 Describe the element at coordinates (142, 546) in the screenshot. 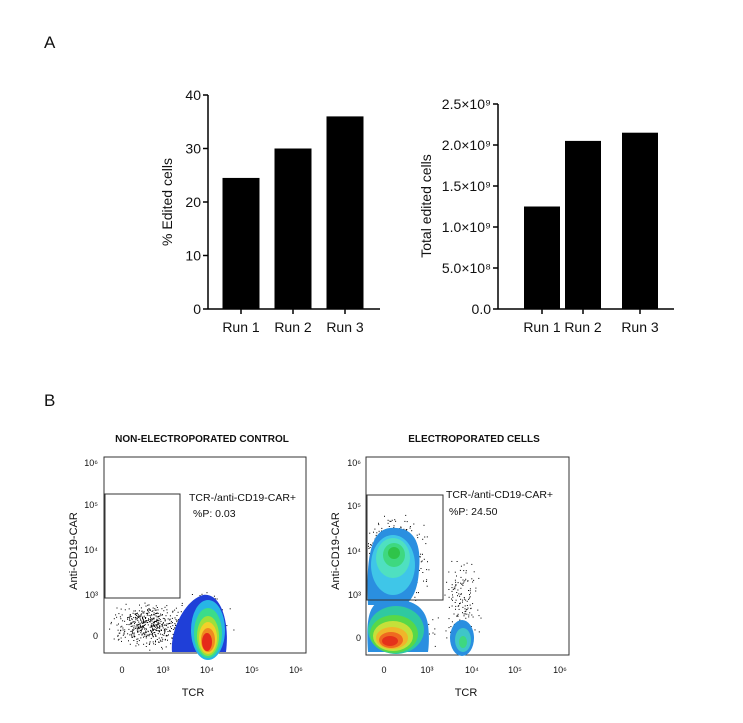

I see `gate-rectangle` at that location.